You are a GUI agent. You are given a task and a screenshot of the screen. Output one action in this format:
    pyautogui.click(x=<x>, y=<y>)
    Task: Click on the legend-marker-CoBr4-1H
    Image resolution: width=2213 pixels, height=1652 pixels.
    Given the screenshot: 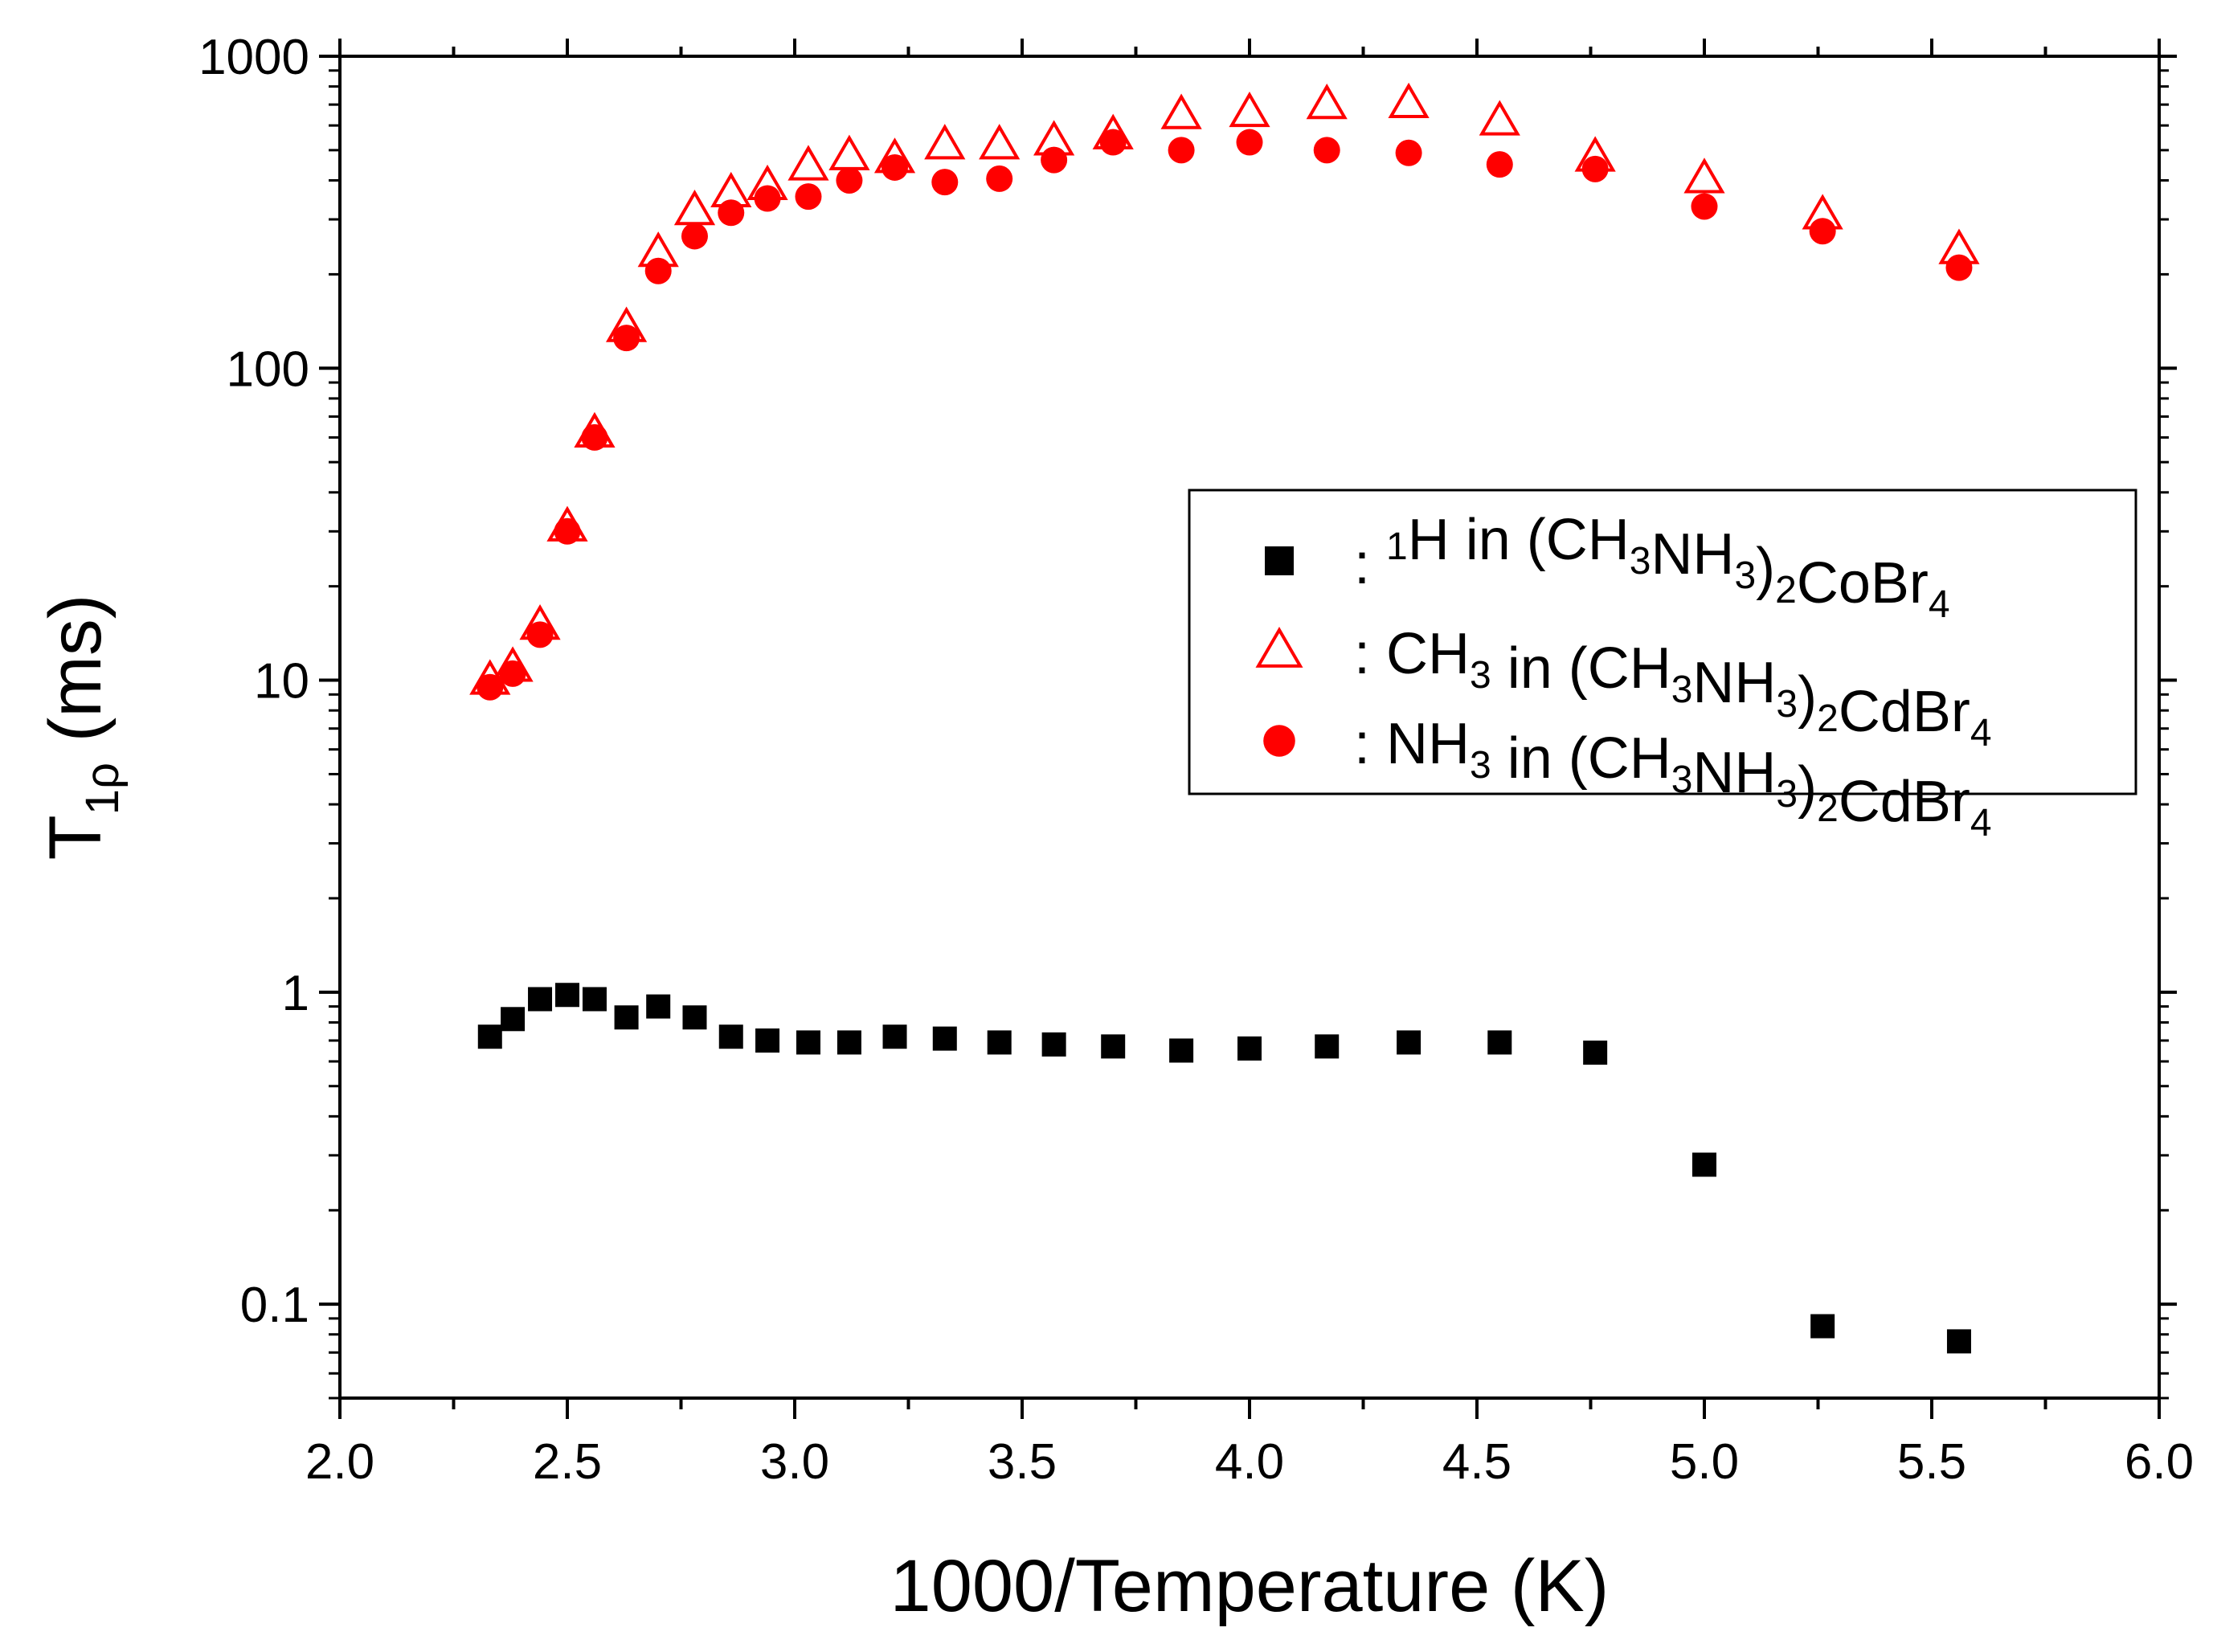 What is the action you would take?
    pyautogui.click(x=1279, y=561)
    